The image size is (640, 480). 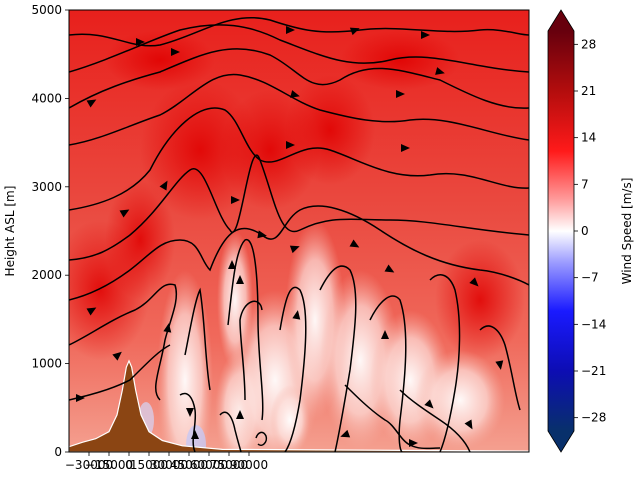 What do you see at coordinates (627, 231) in the screenshot?
I see `colorbar-label: Wind Speed [m/s]` at bounding box center [627, 231].